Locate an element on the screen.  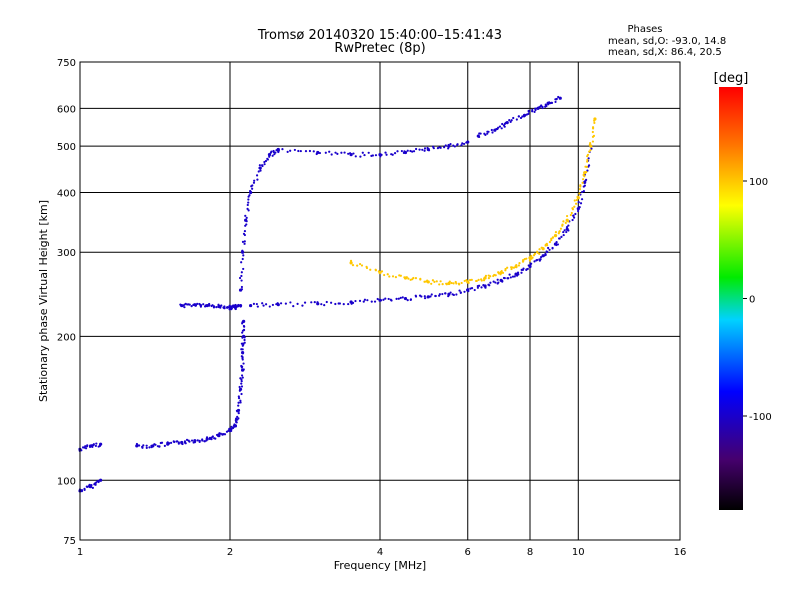
chart-title: Tromsø 20140320 15:40:00–15:41:43 is located at coordinates (379, 35).